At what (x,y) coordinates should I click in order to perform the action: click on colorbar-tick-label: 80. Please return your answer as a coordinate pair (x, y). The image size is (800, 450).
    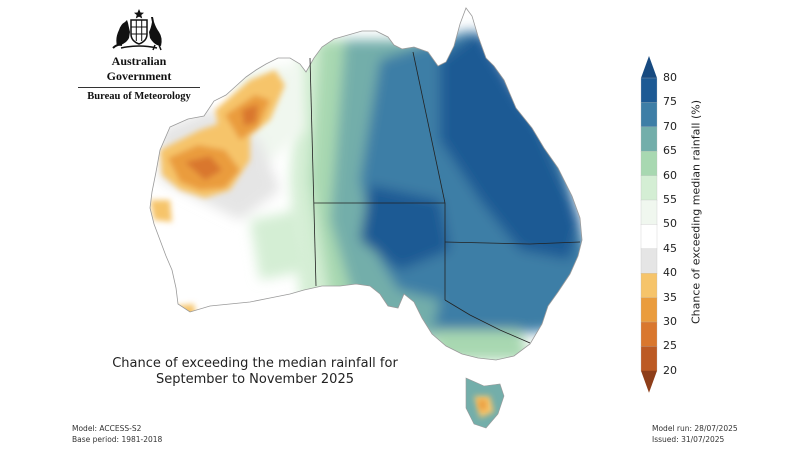
    Looking at the image, I should click on (670, 77).